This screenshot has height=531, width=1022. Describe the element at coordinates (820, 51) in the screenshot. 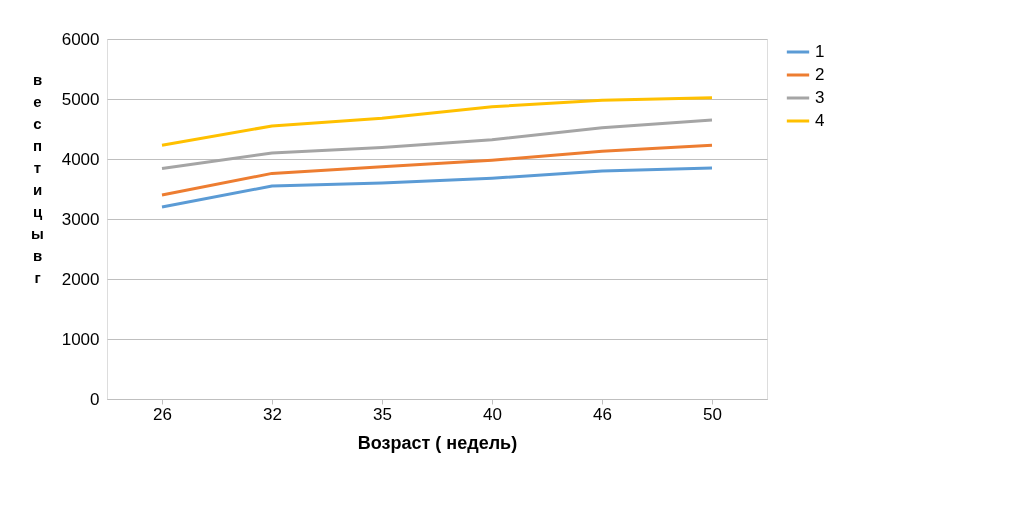

I see `legend-label: 1` at that location.